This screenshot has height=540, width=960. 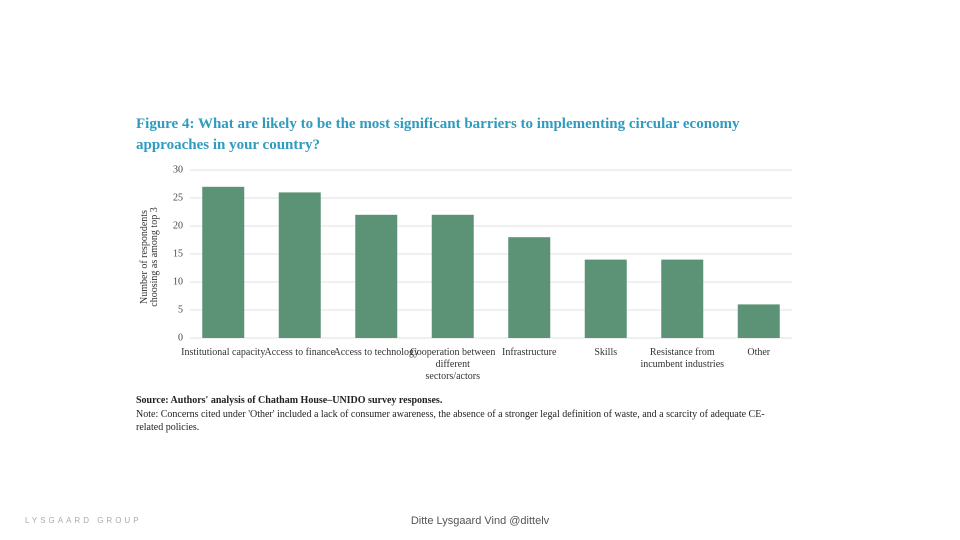 I want to click on x-tick-label: Access to finance, so click(x=300, y=352).